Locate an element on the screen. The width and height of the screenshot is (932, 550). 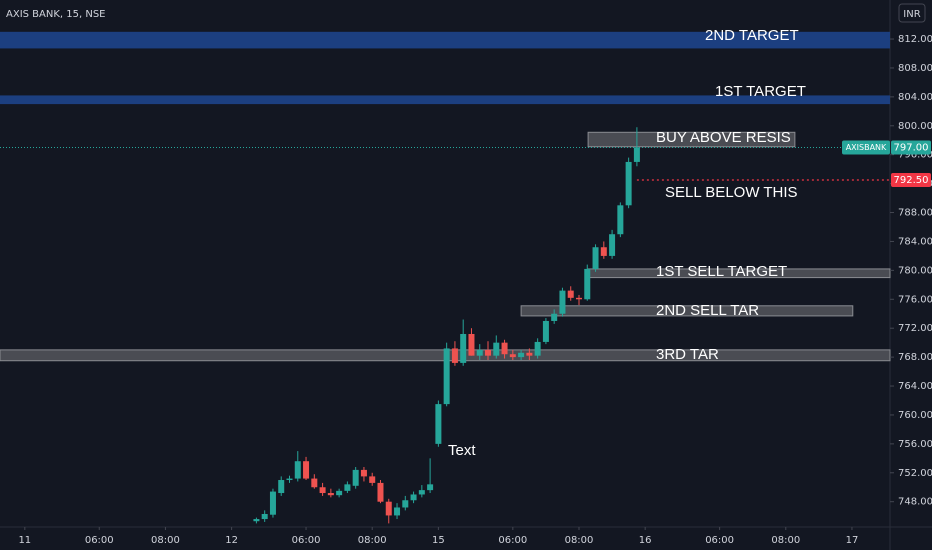
y-tick-label: 780.00 is located at coordinates (915, 270).